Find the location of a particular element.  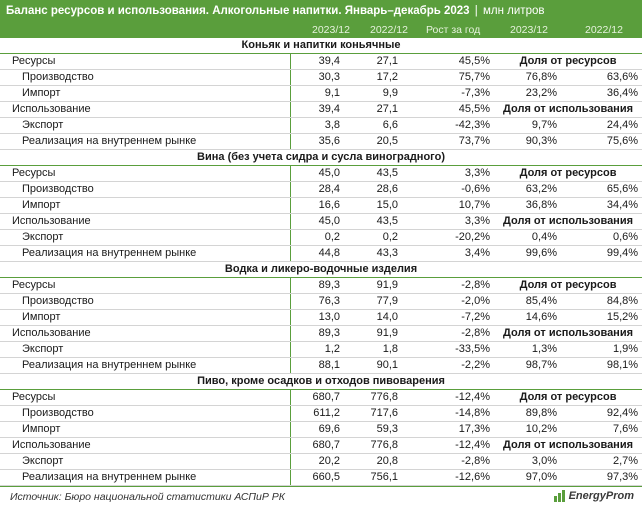

share-2023: 0,4% is located at coordinates (527, 238).